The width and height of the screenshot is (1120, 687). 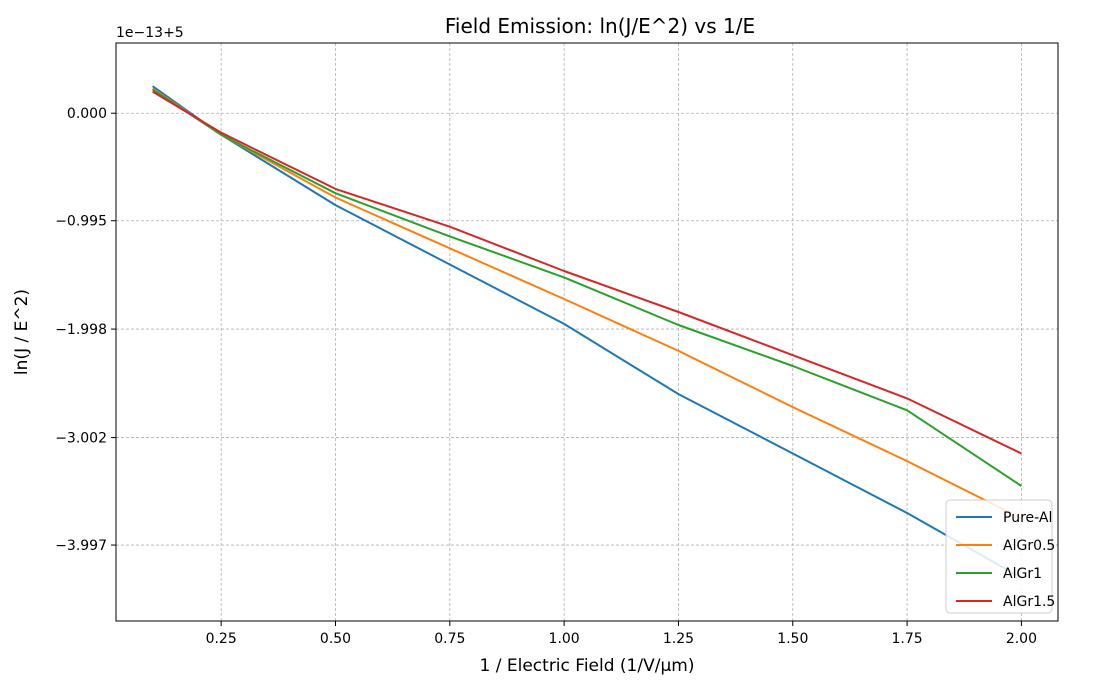 I want to click on x-tick-label: 1.25, so click(x=678, y=639).